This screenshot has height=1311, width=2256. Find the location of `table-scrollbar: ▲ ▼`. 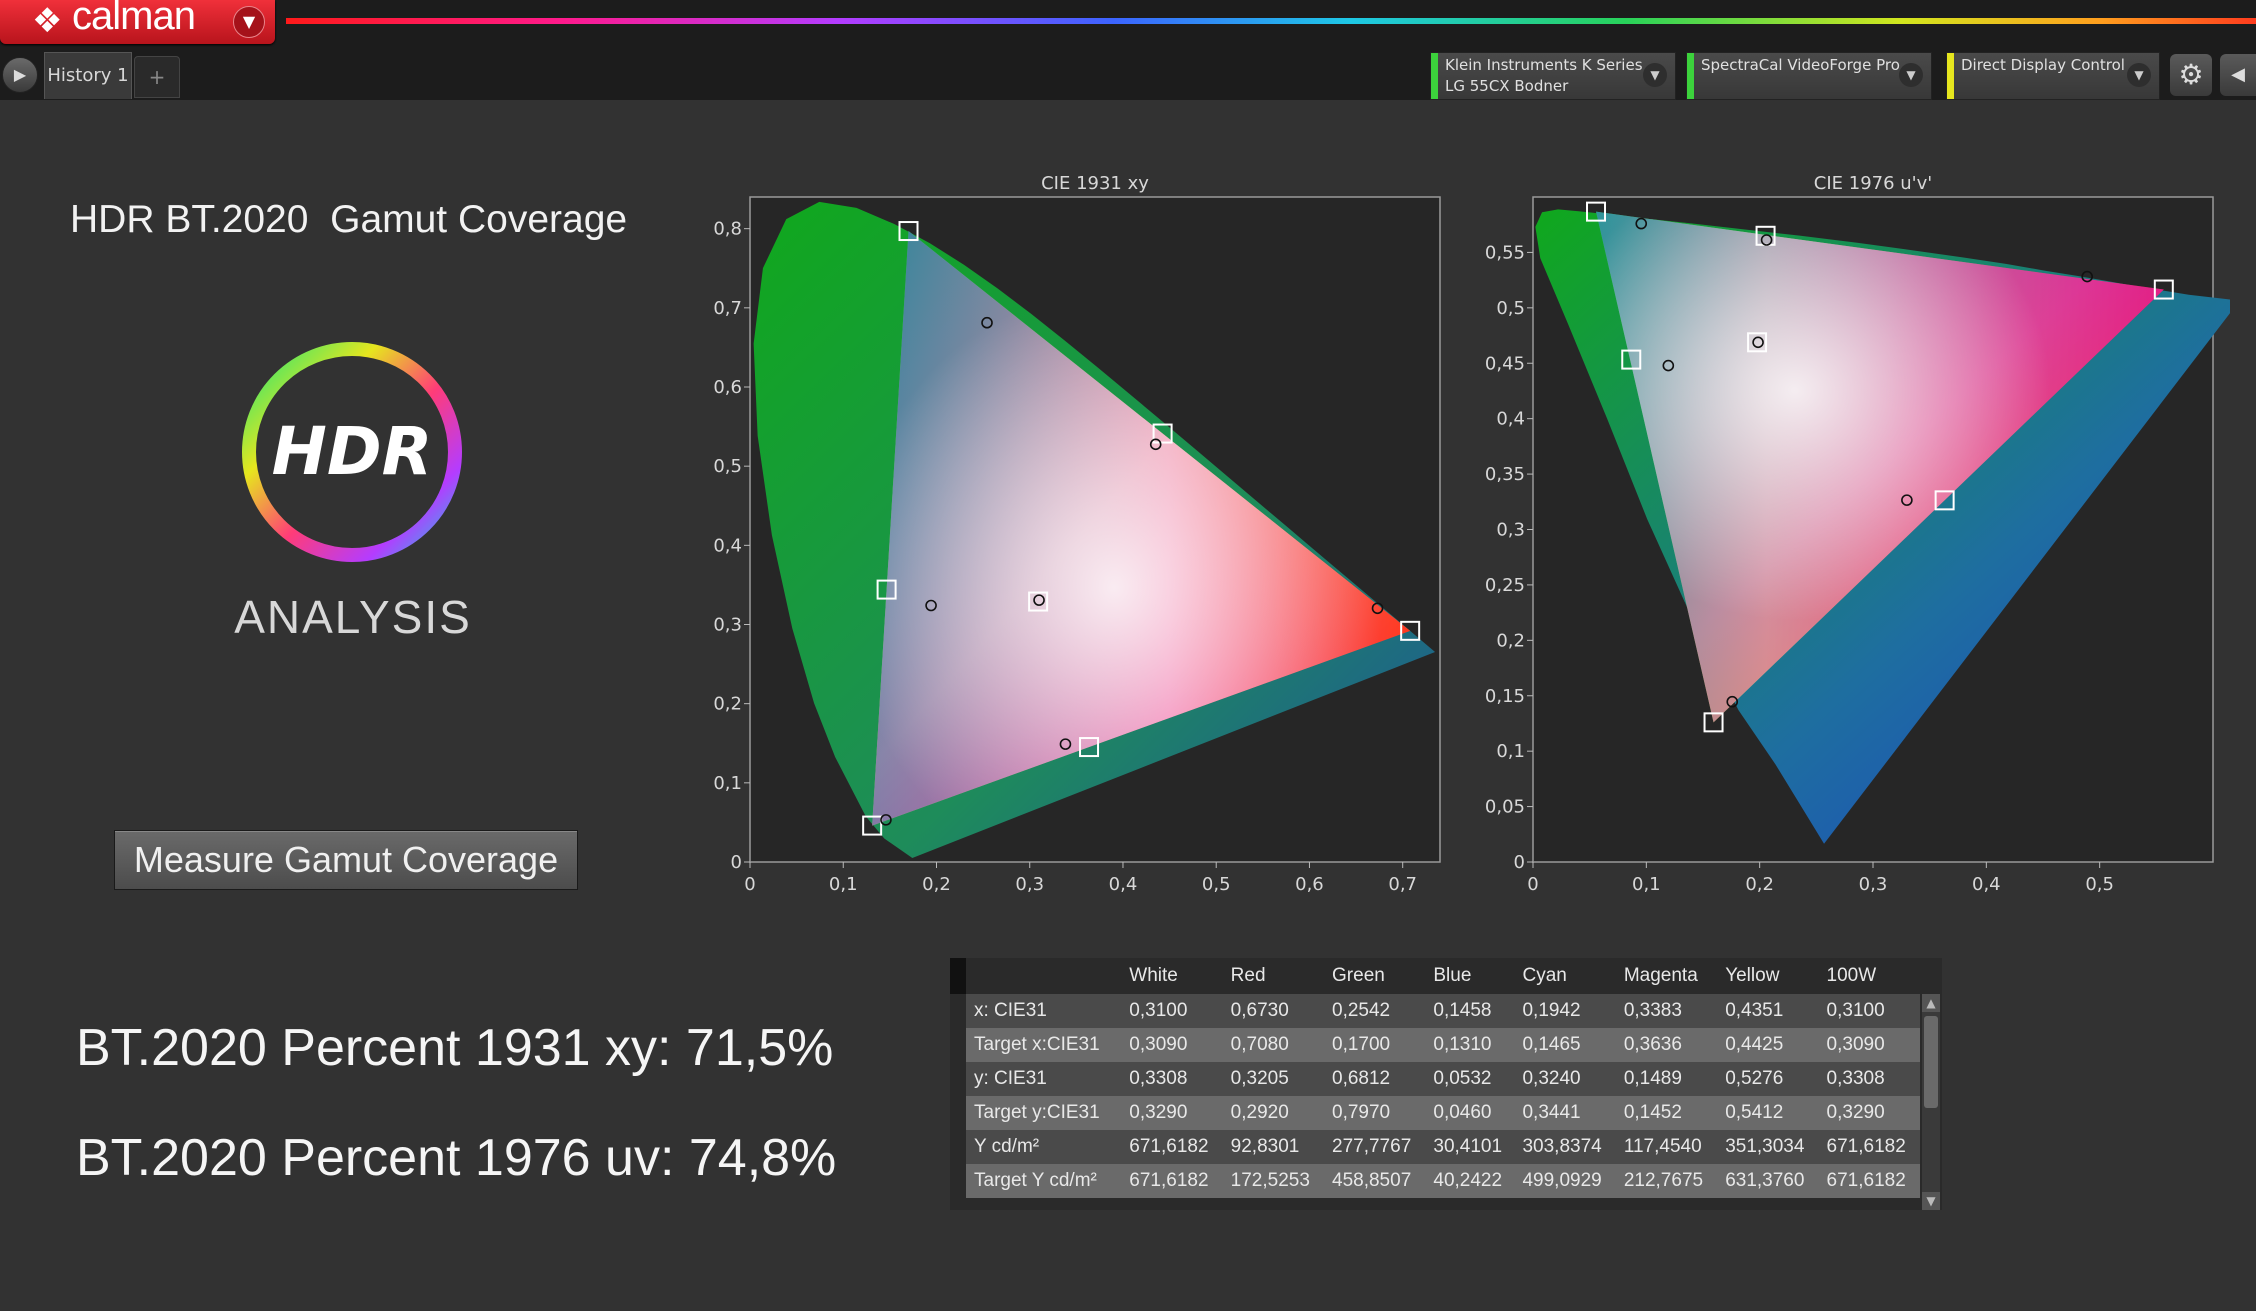

table-scrollbar: ▲ ▼ is located at coordinates (1931, 1102).